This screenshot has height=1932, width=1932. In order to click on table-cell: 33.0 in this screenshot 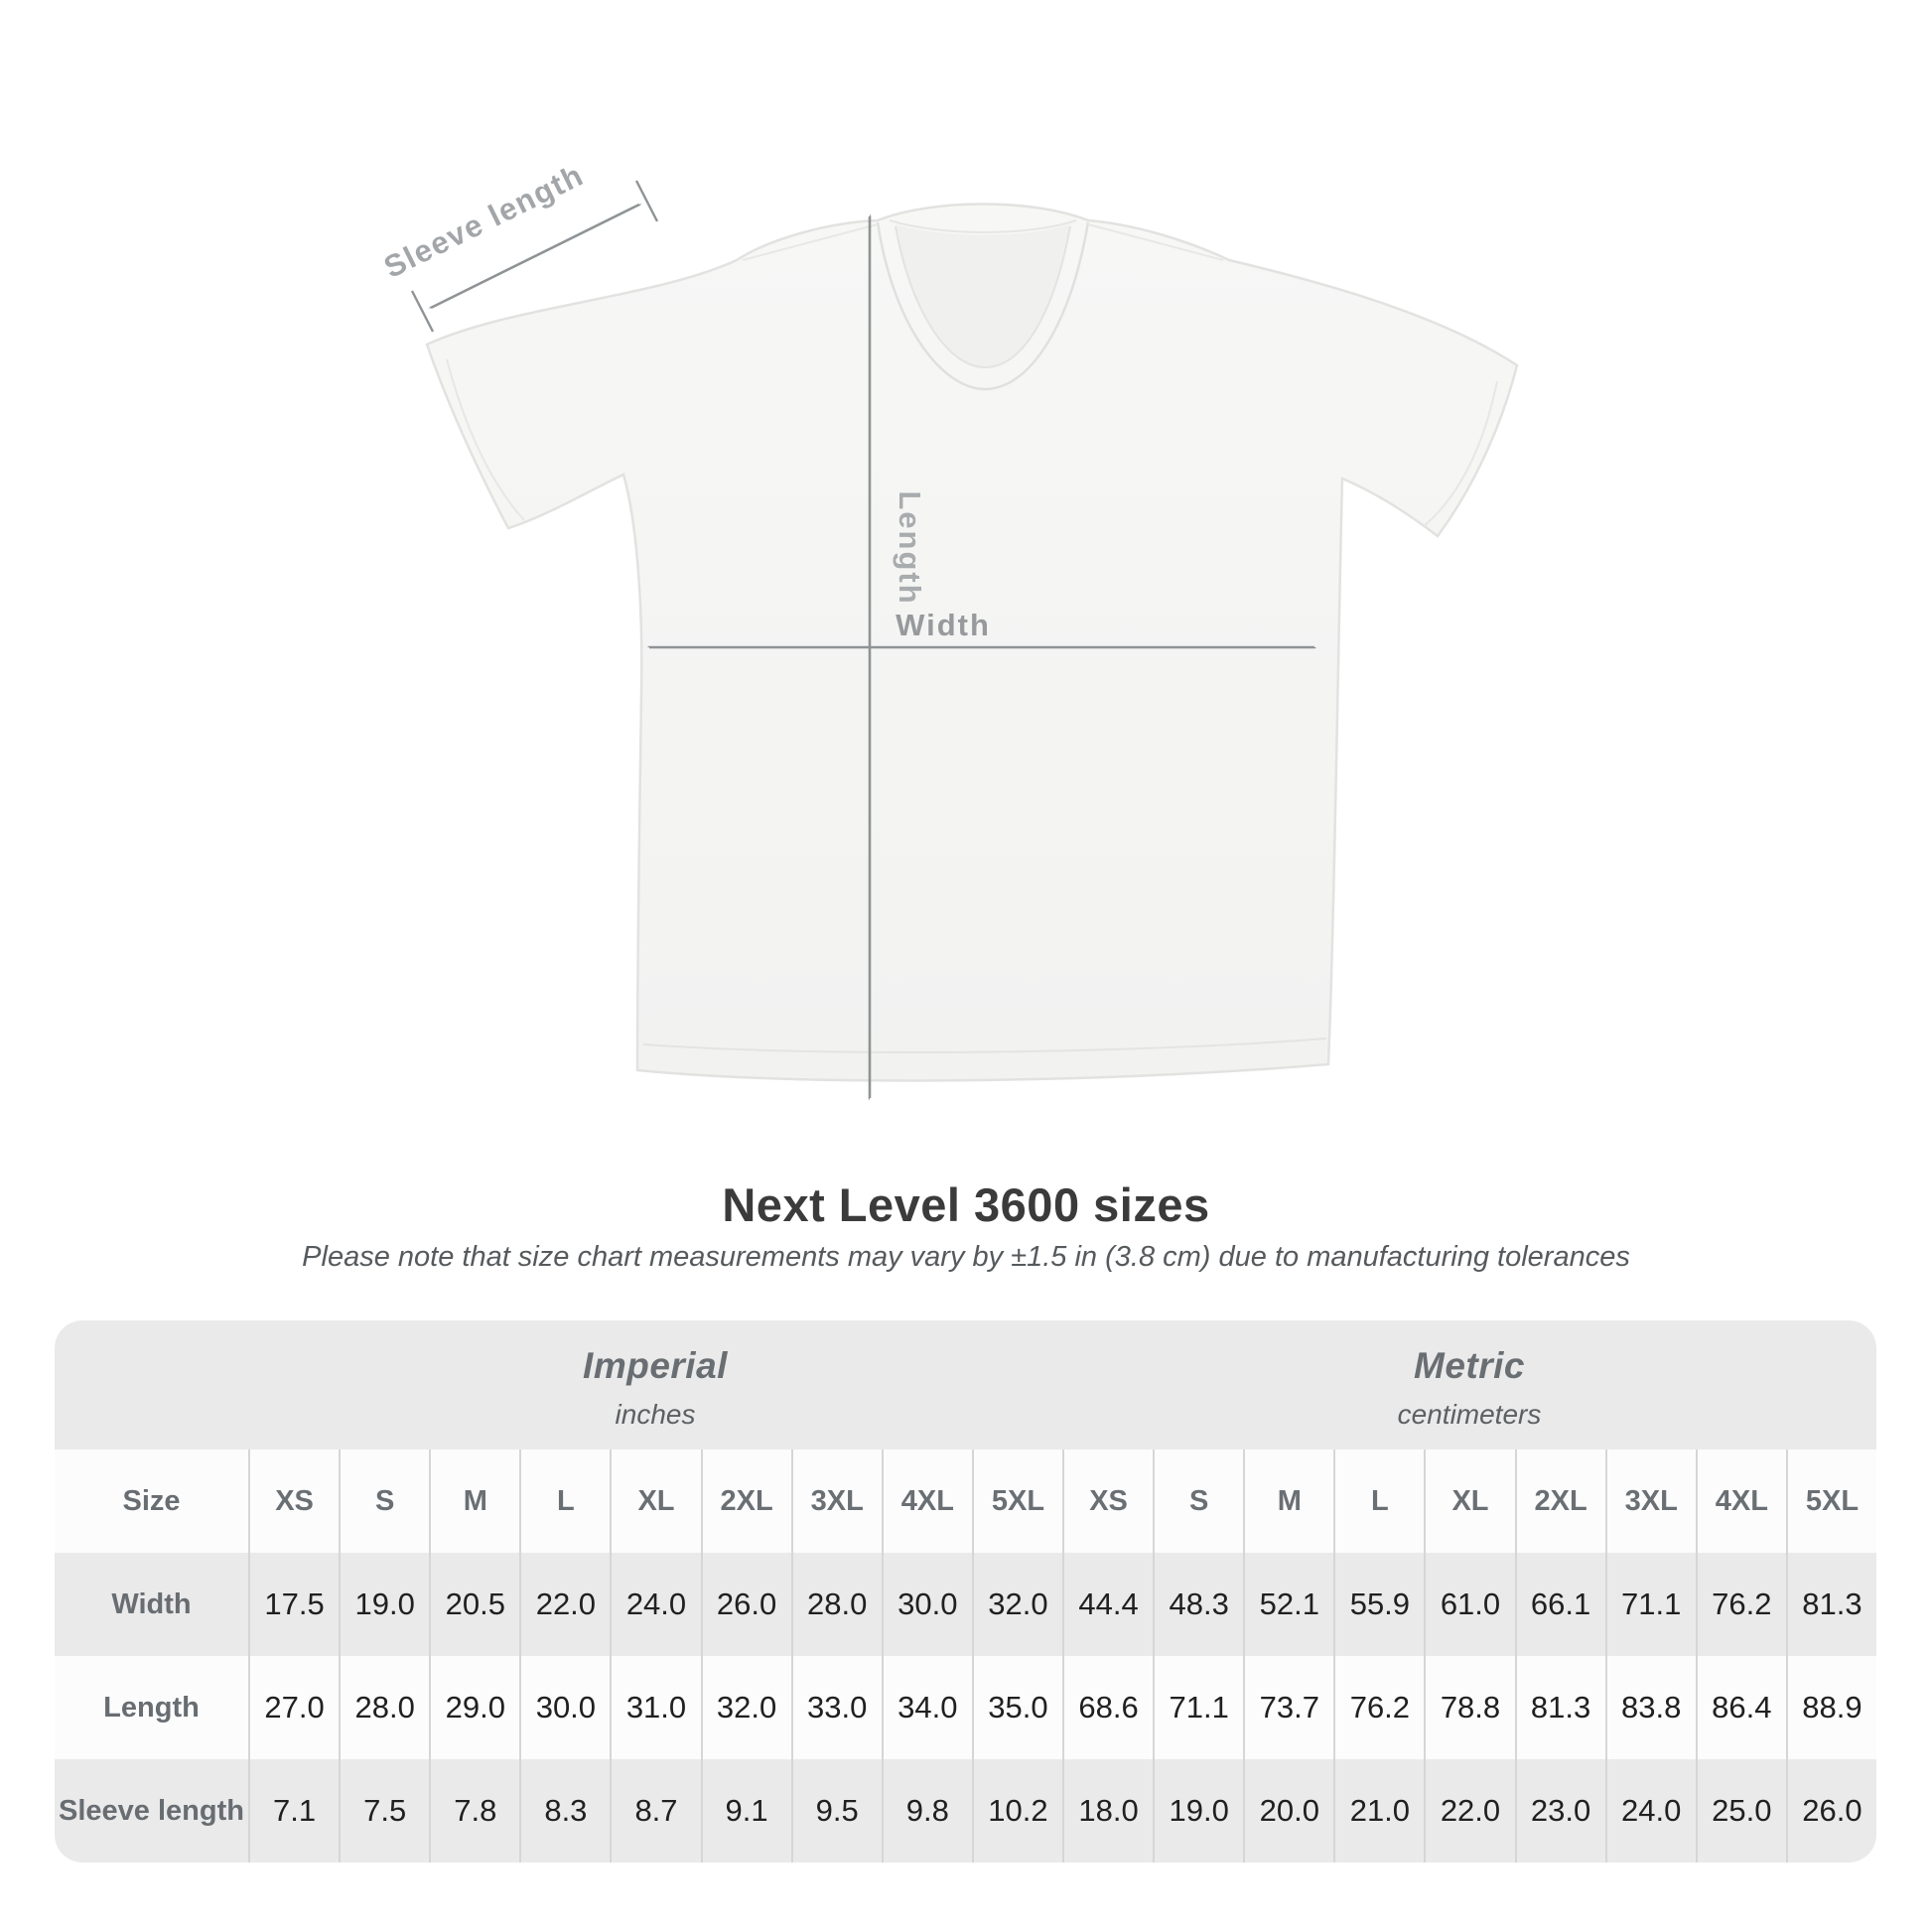, I will do `click(836, 1708)`.